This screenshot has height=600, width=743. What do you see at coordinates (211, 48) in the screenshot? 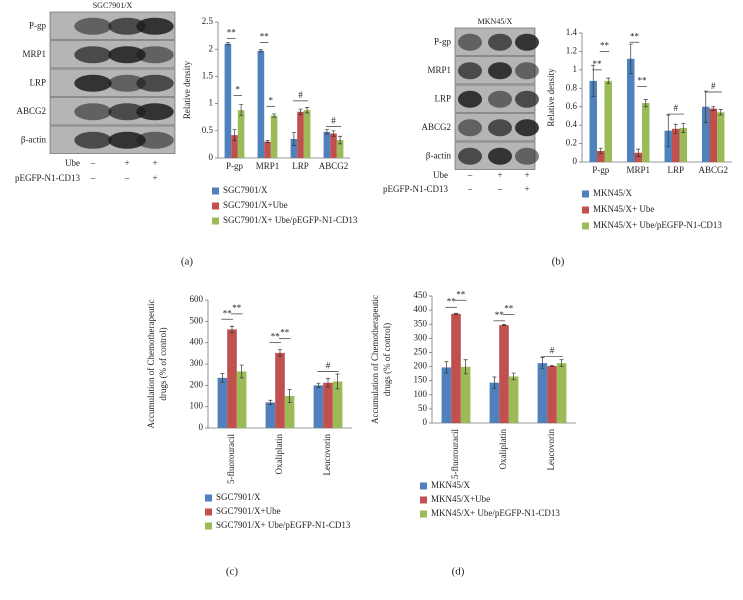
I see `y-tick-label: 2` at bounding box center [211, 48].